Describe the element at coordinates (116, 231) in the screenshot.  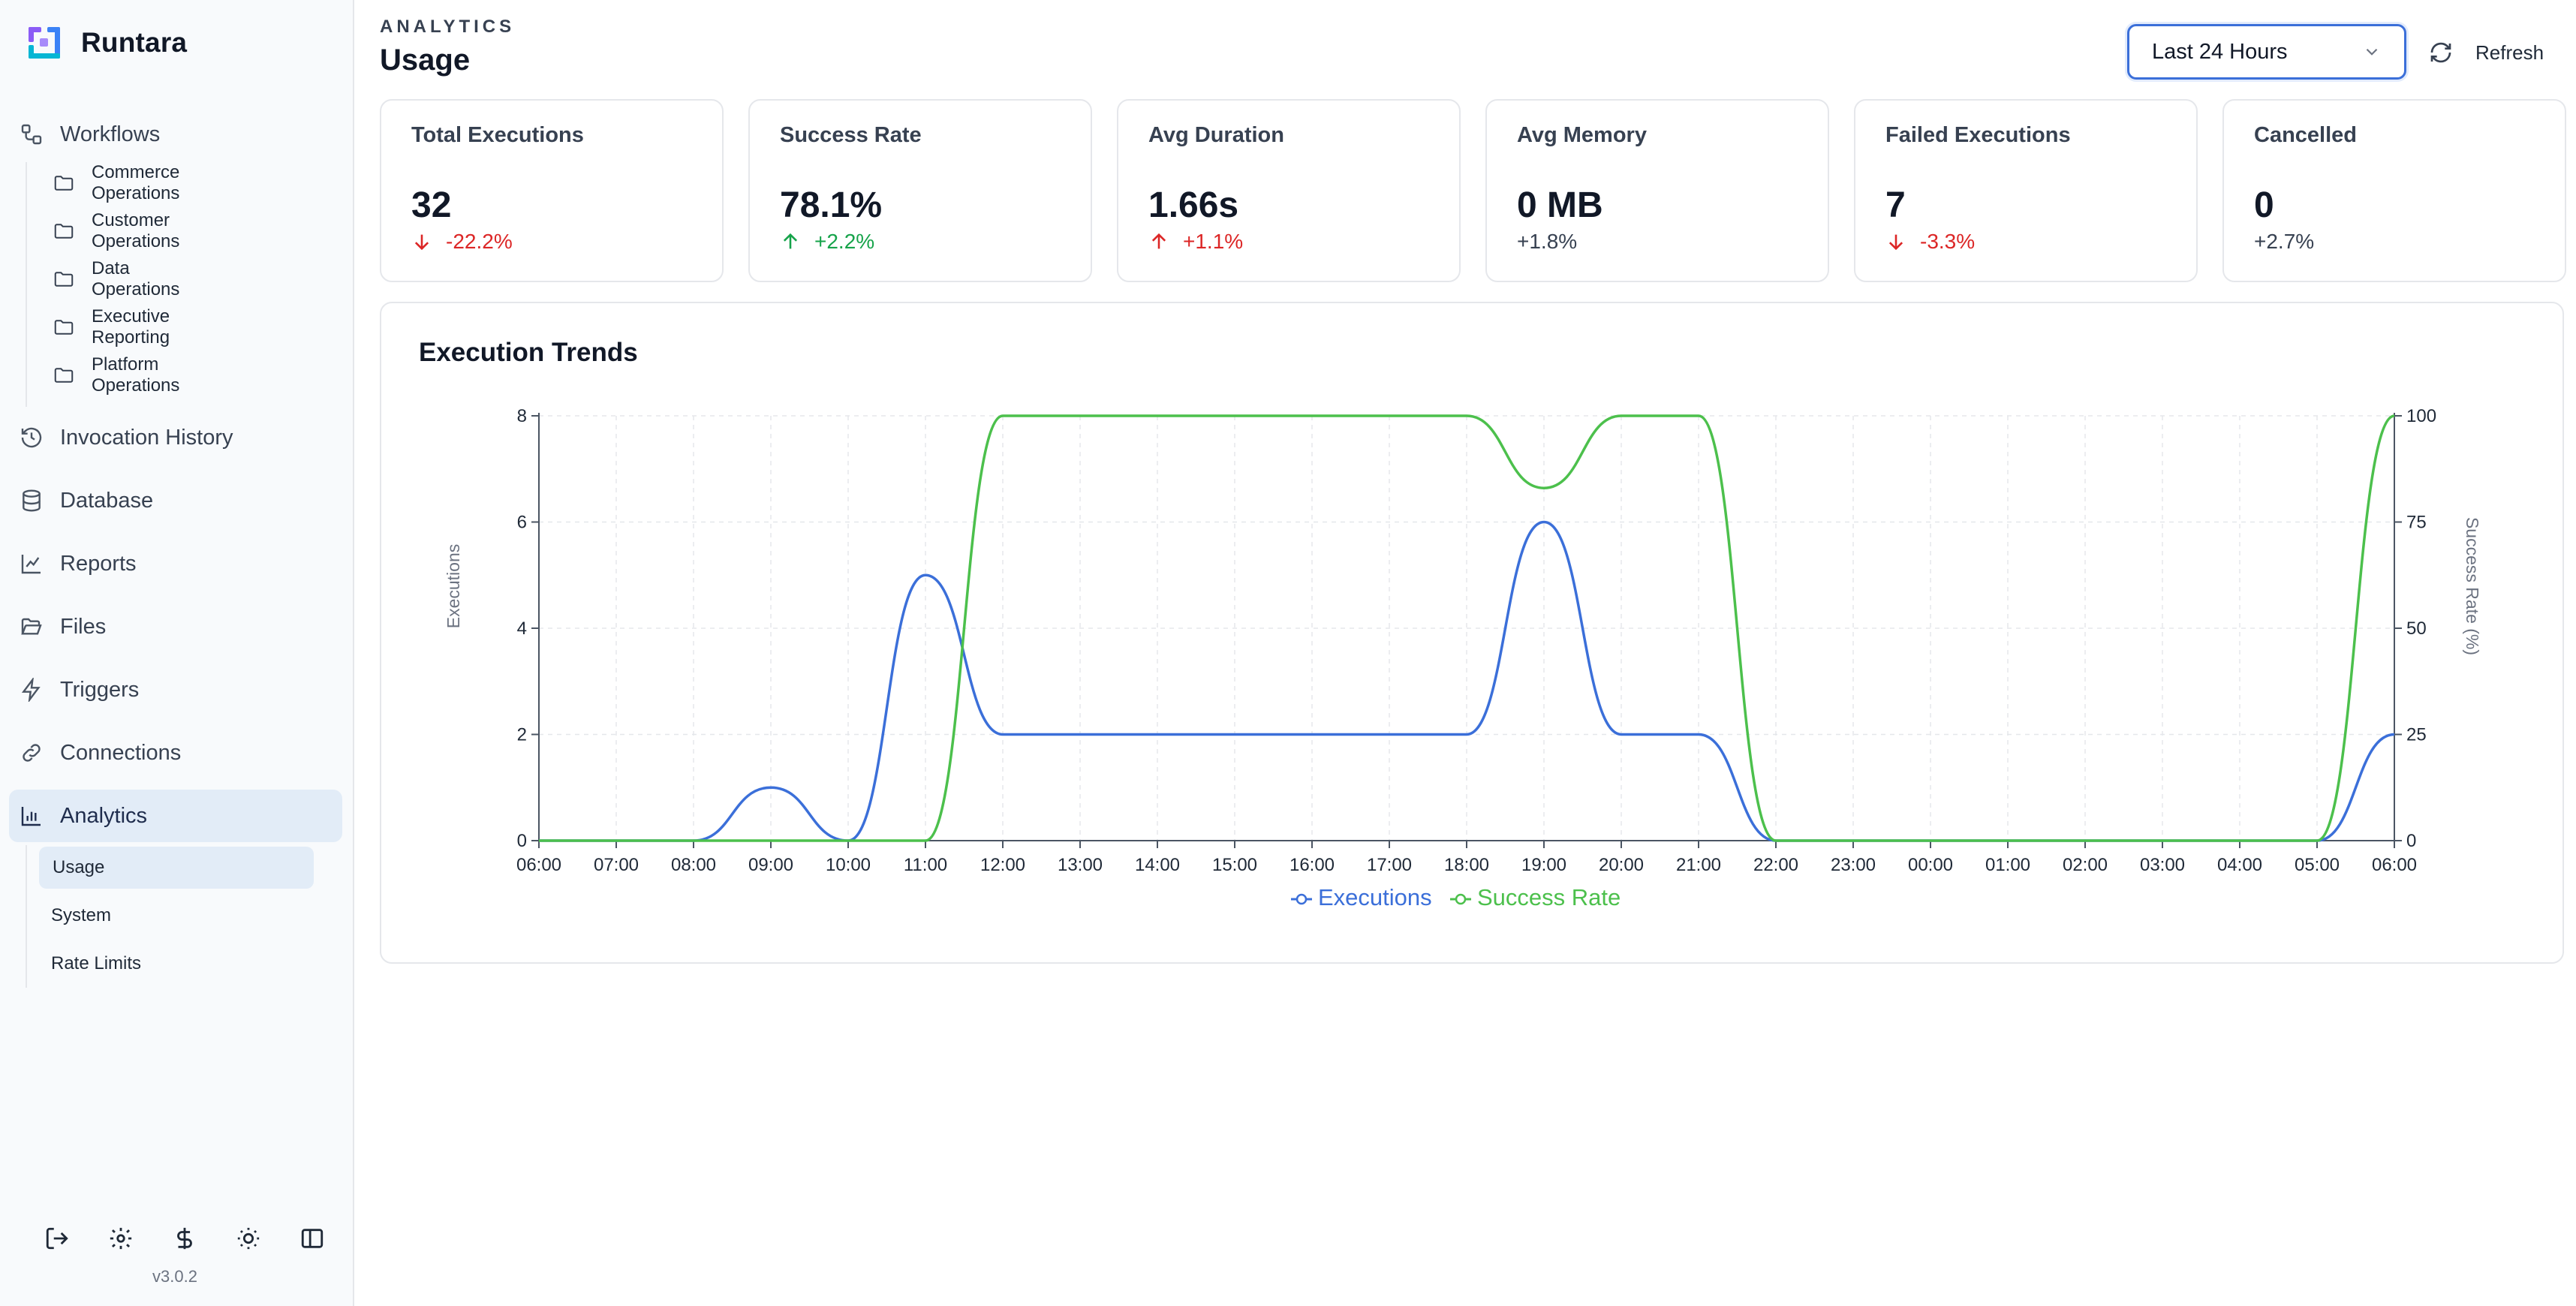
I see `folder-item: Customer Operations` at that location.